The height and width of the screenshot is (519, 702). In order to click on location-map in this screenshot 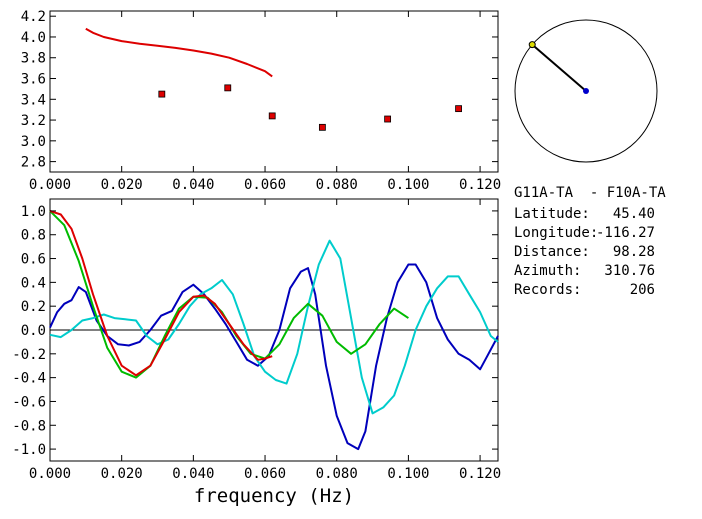, I will do `click(586, 91)`.